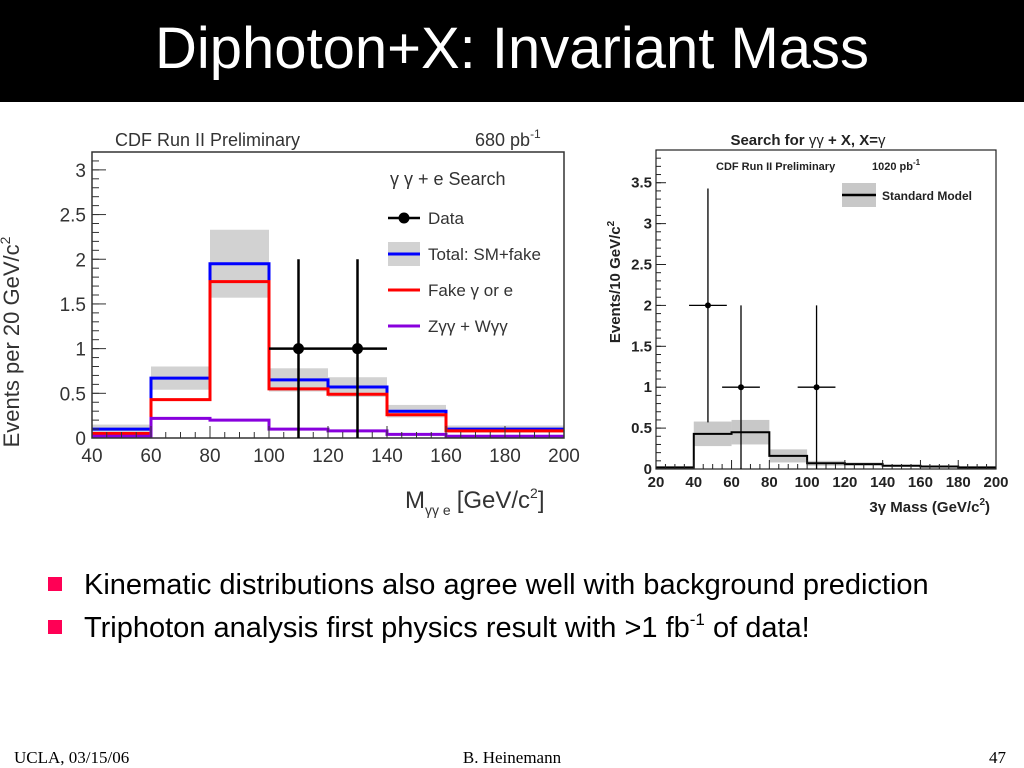  Describe the element at coordinates (508, 138) in the screenshot. I see `left-header-right: 680 pb-1` at that location.